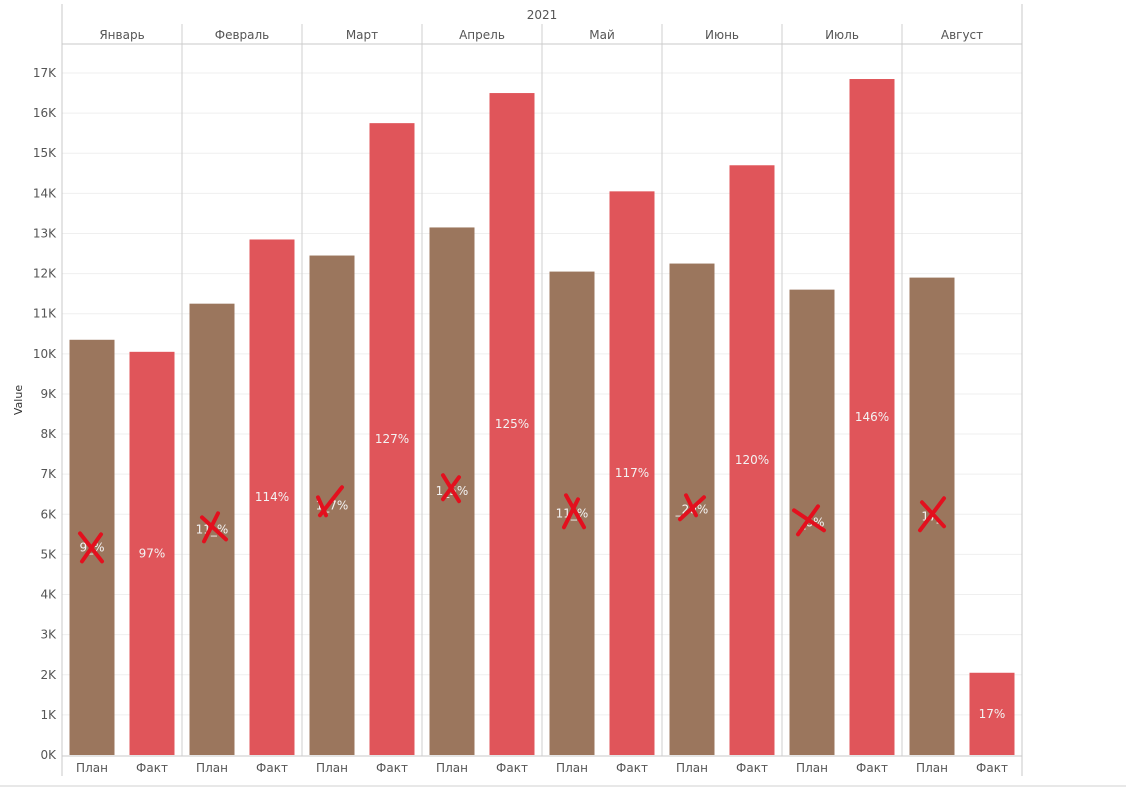 This screenshot has width=1126, height=791. What do you see at coordinates (45, 113) in the screenshot?
I see `y-tick-label: 16K` at bounding box center [45, 113].